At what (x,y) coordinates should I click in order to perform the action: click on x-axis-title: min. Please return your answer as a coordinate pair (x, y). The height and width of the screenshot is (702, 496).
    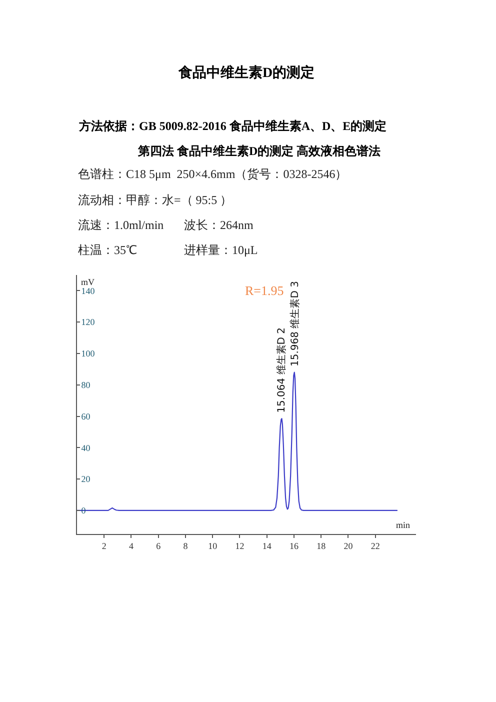
    Looking at the image, I should click on (403, 525).